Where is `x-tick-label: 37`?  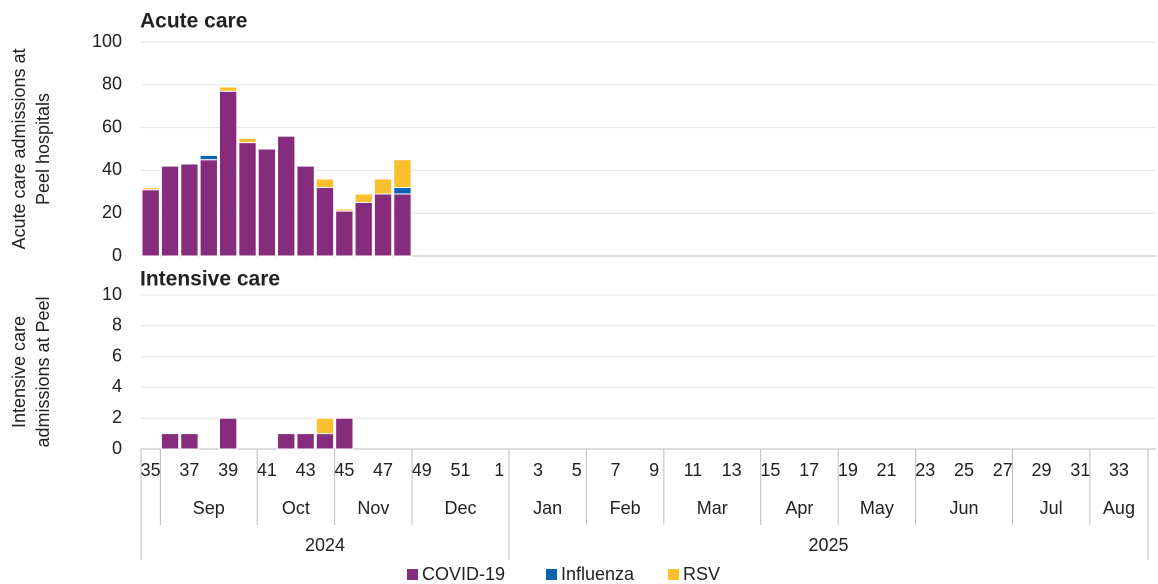 x-tick-label: 37 is located at coordinates (189, 470).